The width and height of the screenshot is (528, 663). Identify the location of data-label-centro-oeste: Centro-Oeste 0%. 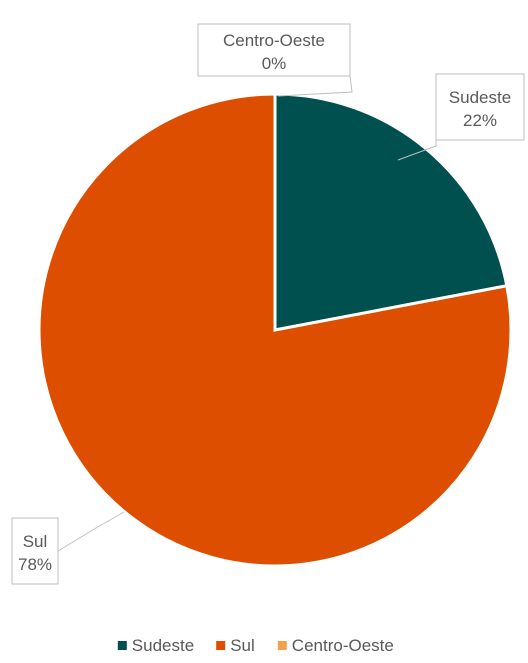
(275, 60).